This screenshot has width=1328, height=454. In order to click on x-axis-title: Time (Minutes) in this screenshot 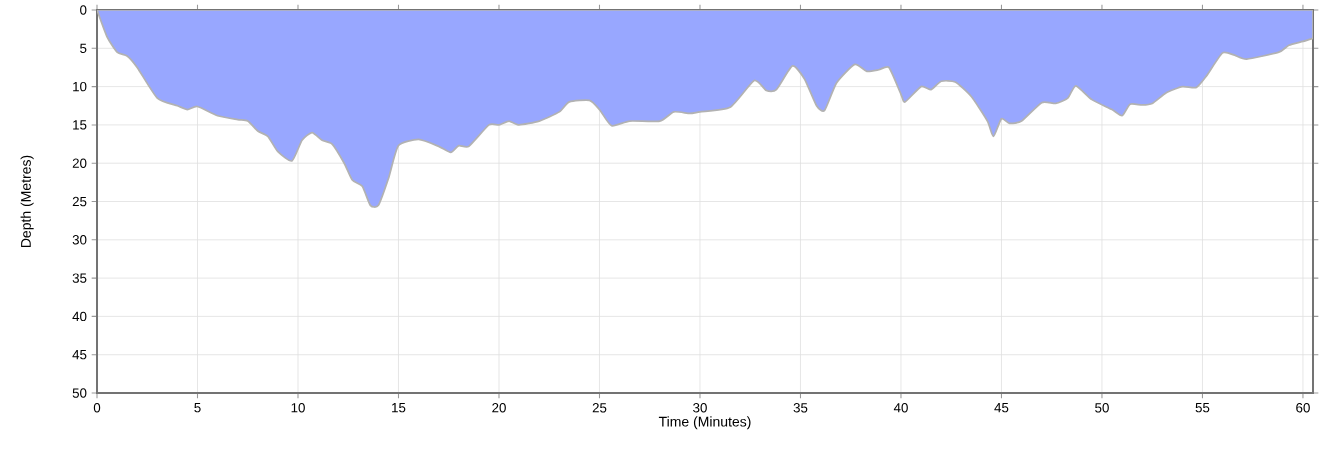, I will do `click(704, 423)`.